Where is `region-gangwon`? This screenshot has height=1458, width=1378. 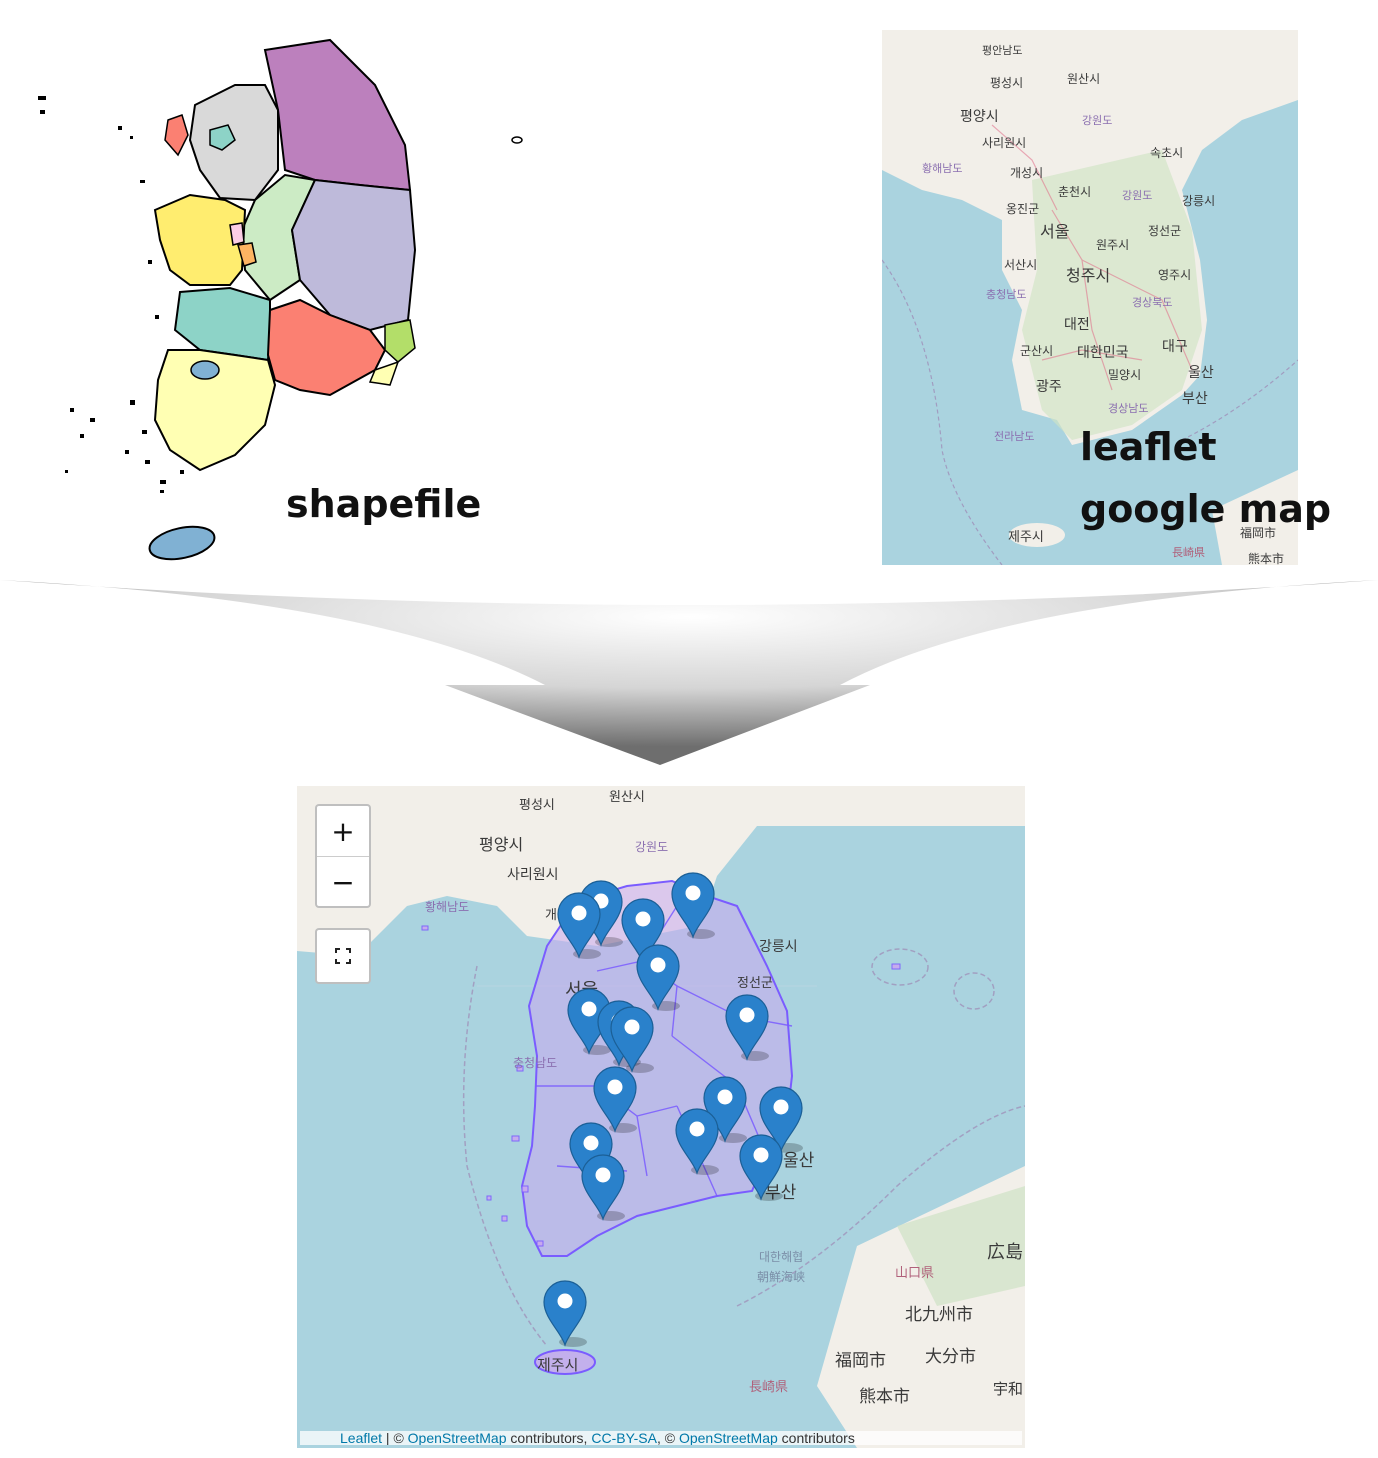 region-gangwon is located at coordinates (337, 115).